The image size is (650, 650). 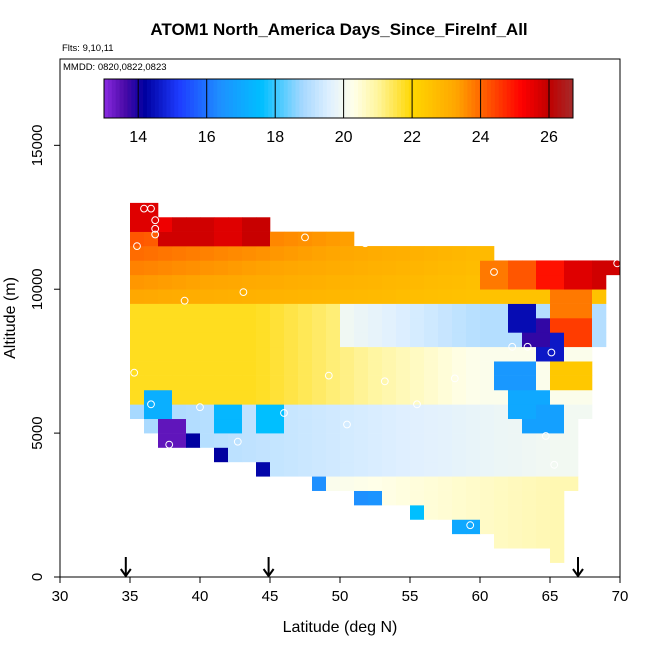 What do you see at coordinates (138, 137) in the screenshot?
I see `colorbar-tick-label: 14` at bounding box center [138, 137].